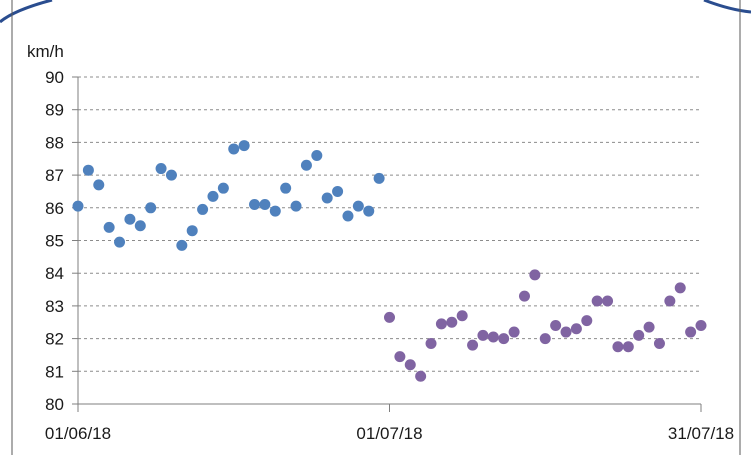  I want to click on x-tick-labels: 01/06/18 01/07/18 31/07/18, so click(389, 433).